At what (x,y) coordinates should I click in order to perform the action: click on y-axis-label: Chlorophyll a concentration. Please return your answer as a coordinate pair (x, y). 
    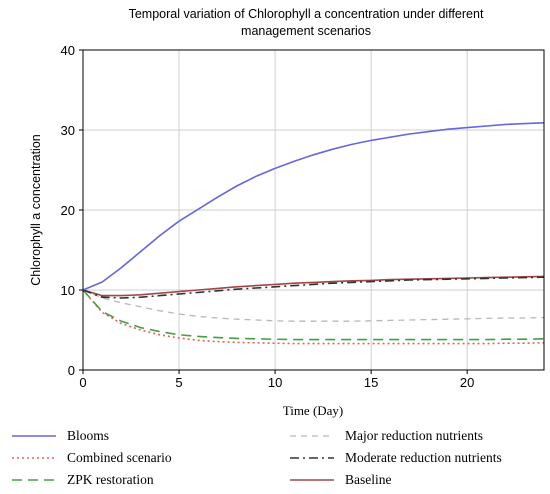
    Looking at the image, I should click on (36, 210).